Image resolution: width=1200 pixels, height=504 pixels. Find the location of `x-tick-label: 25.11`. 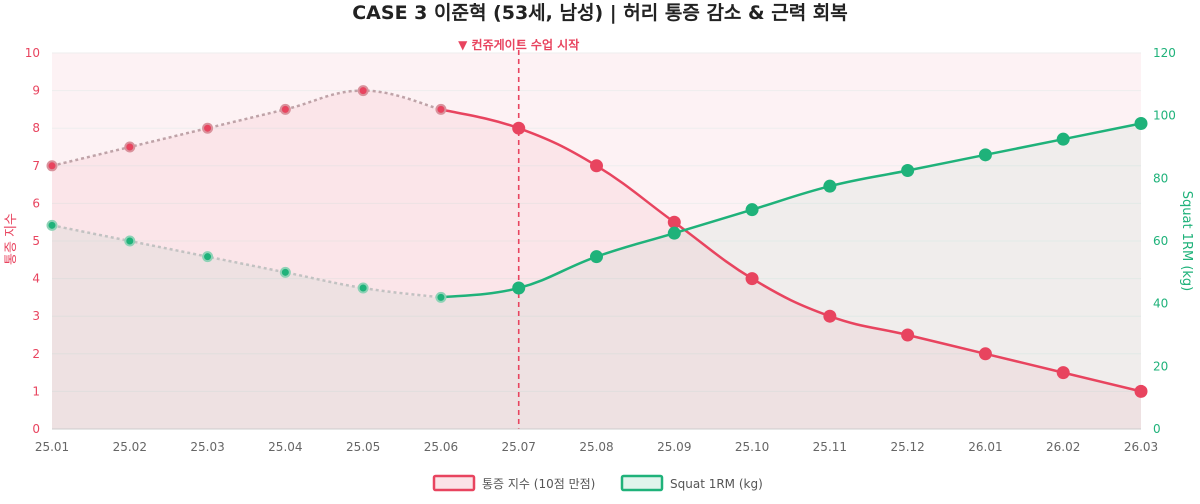

x-tick-label: 25.11 is located at coordinates (830, 447).